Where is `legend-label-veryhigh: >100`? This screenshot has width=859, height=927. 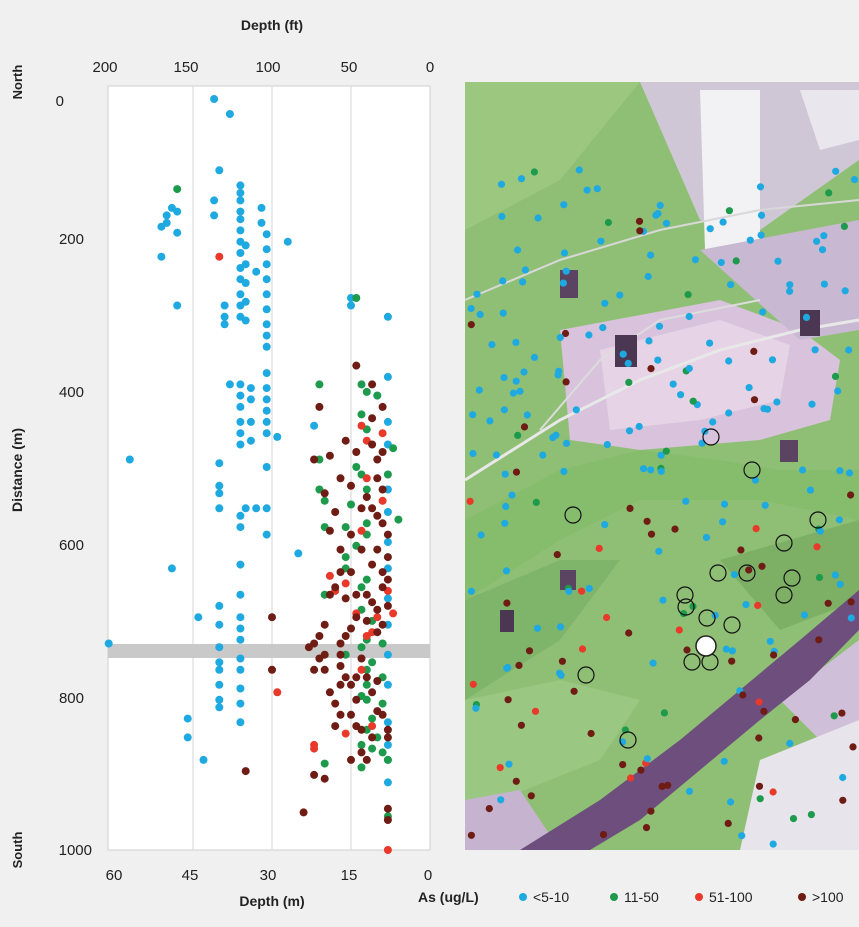
legend-label-veryhigh: >100 is located at coordinates (828, 897).